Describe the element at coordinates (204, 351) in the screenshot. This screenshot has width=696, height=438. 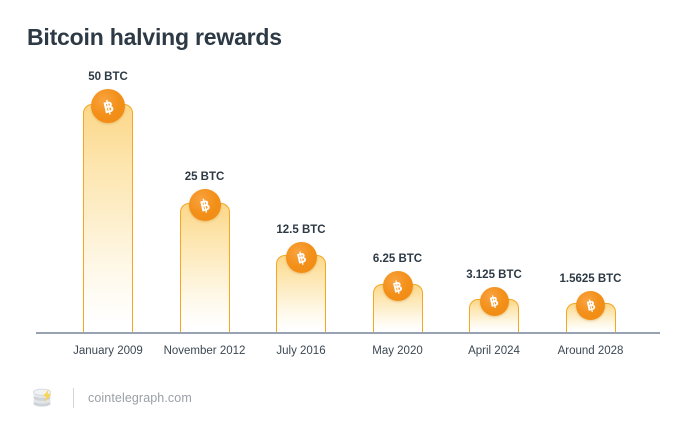
I see `x-axis-category-label: November 2012` at that location.